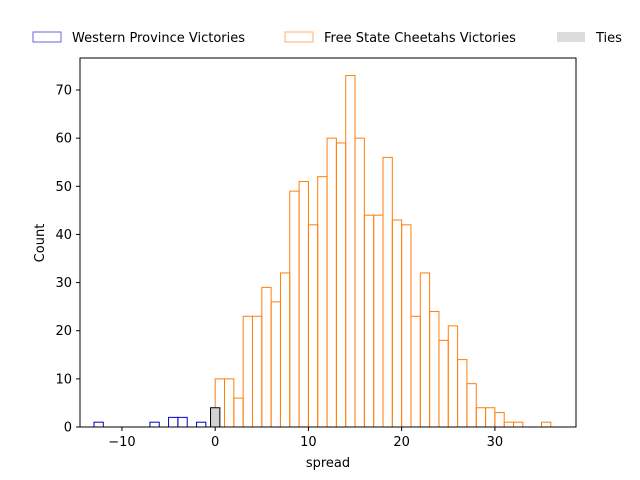  What do you see at coordinates (68, 428) in the screenshot?
I see `y-tick-label: 0` at bounding box center [68, 428].